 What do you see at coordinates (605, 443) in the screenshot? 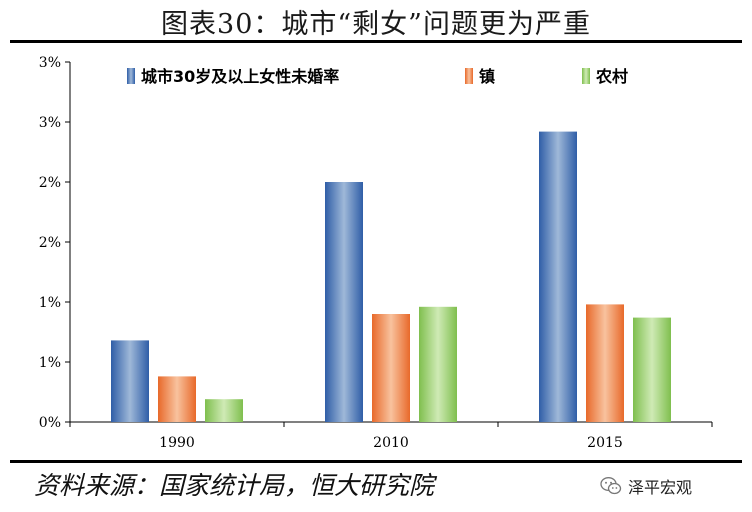
I see `x-tick-label: 2015` at bounding box center [605, 443].